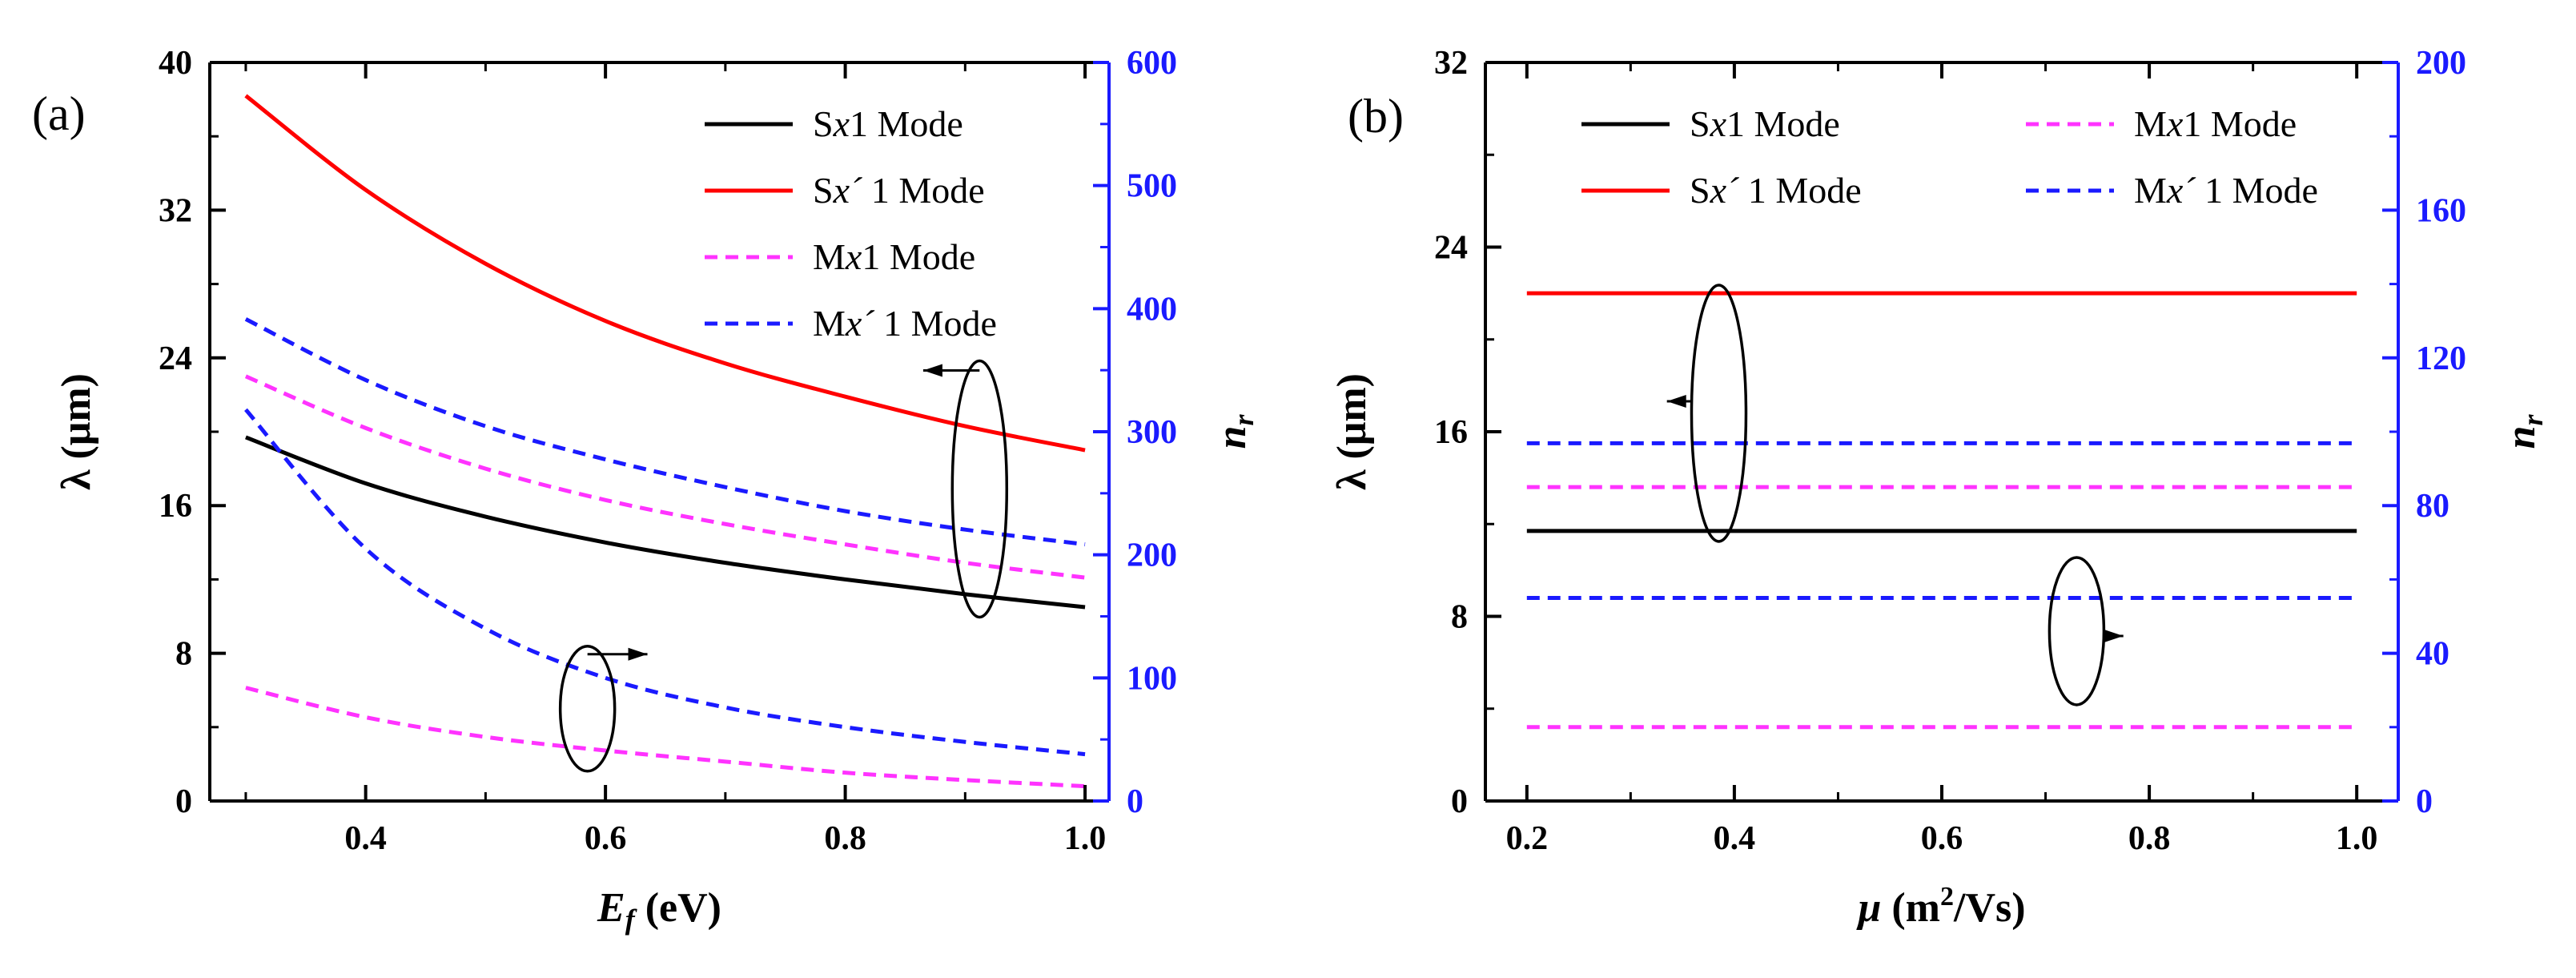 Image resolution: width=2576 pixels, height=978 pixels. What do you see at coordinates (678, 908) in the screenshot?
I see `x-axis-label-unit: (eV)` at bounding box center [678, 908].